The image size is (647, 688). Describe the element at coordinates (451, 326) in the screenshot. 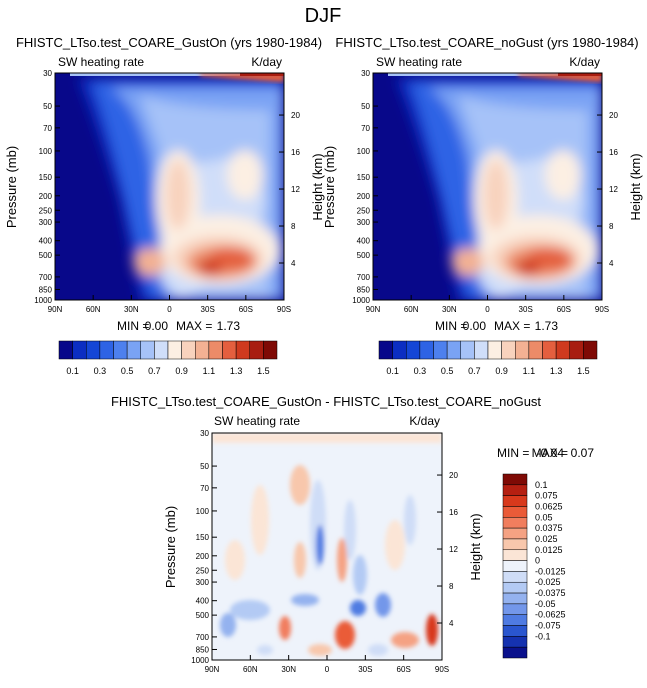

I see `min-label: MIN =` at that location.